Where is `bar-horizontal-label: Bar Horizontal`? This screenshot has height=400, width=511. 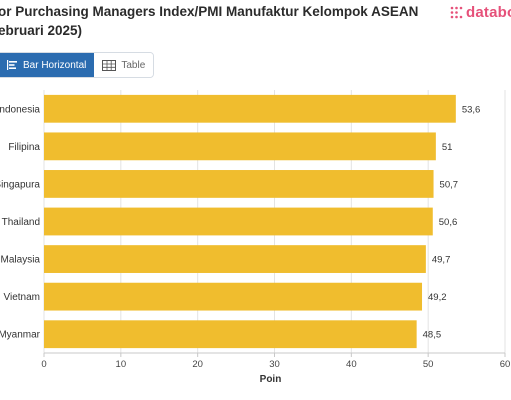
bar-horizontal-label: Bar Horizontal is located at coordinates (55, 65).